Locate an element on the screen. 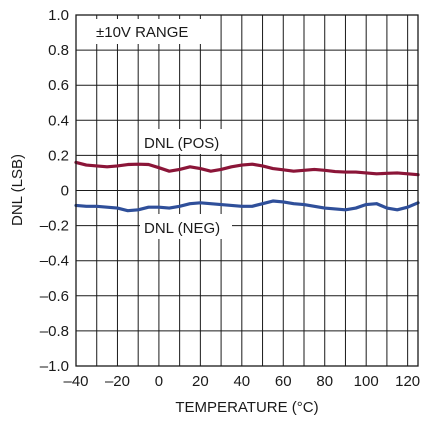  pos-label-bg is located at coordinates (186, 141).